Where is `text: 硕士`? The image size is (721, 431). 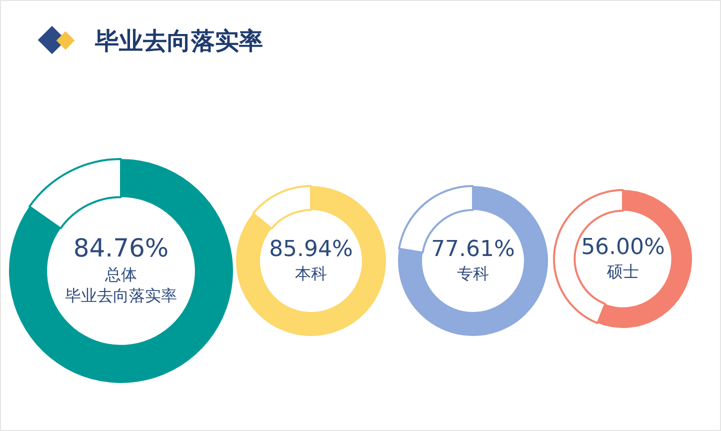 text: 硕士 is located at coordinates (622, 272).